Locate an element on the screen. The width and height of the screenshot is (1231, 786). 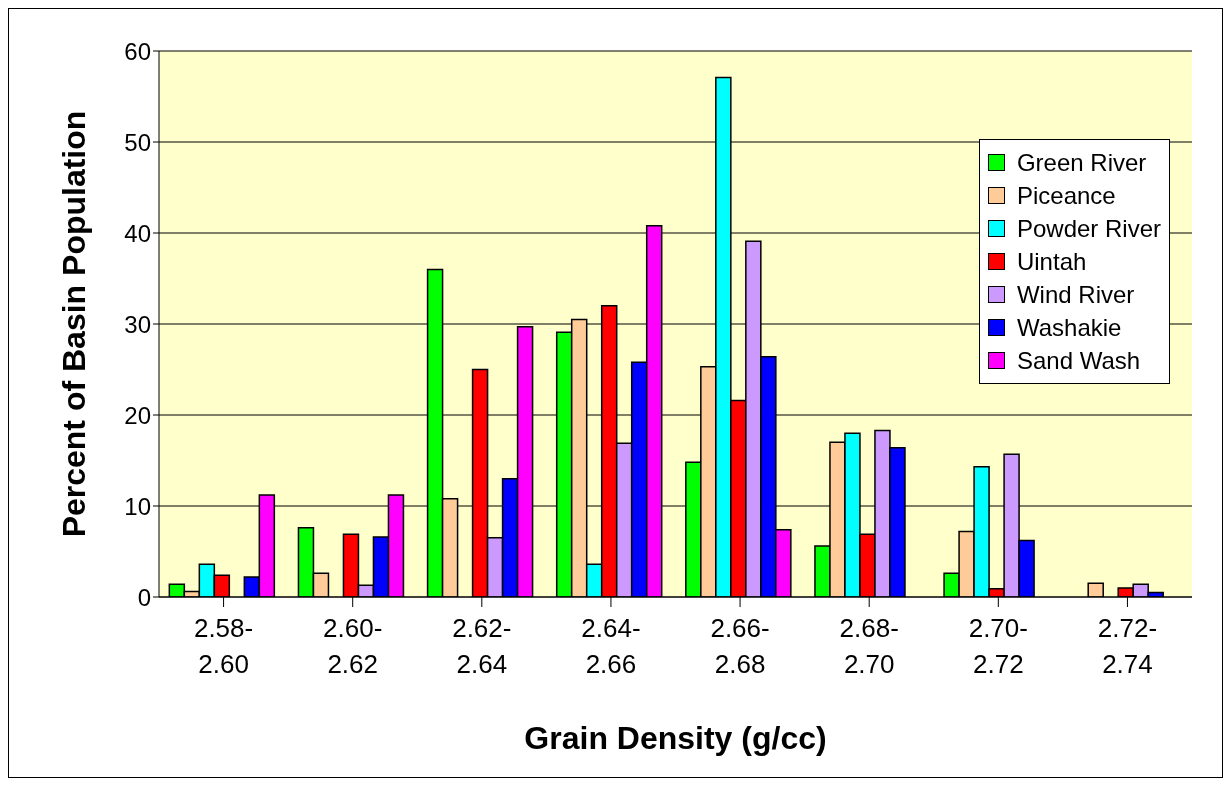
legend-label: Uintah is located at coordinates (1051, 261).